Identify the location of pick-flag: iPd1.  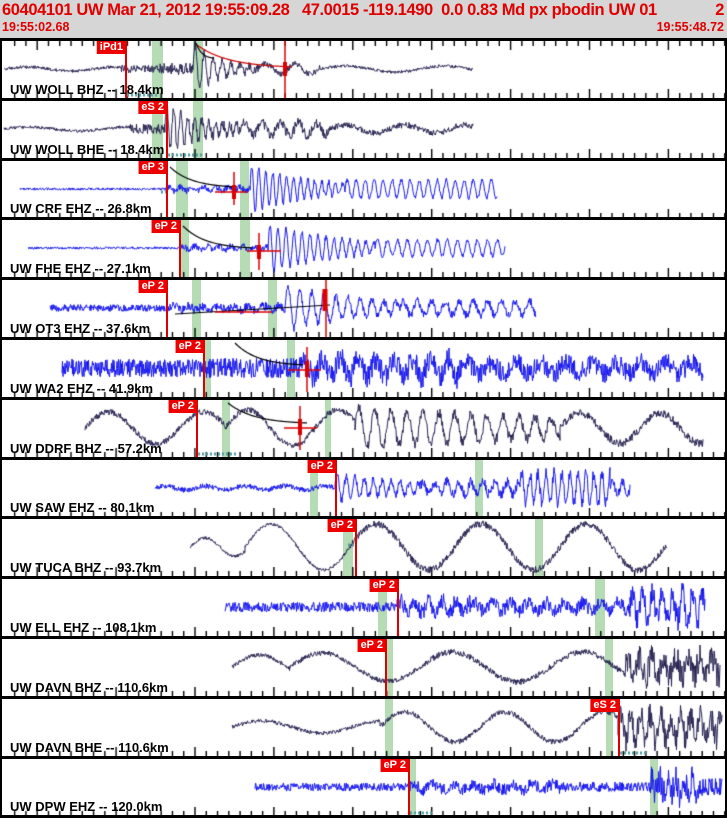
(111, 47).